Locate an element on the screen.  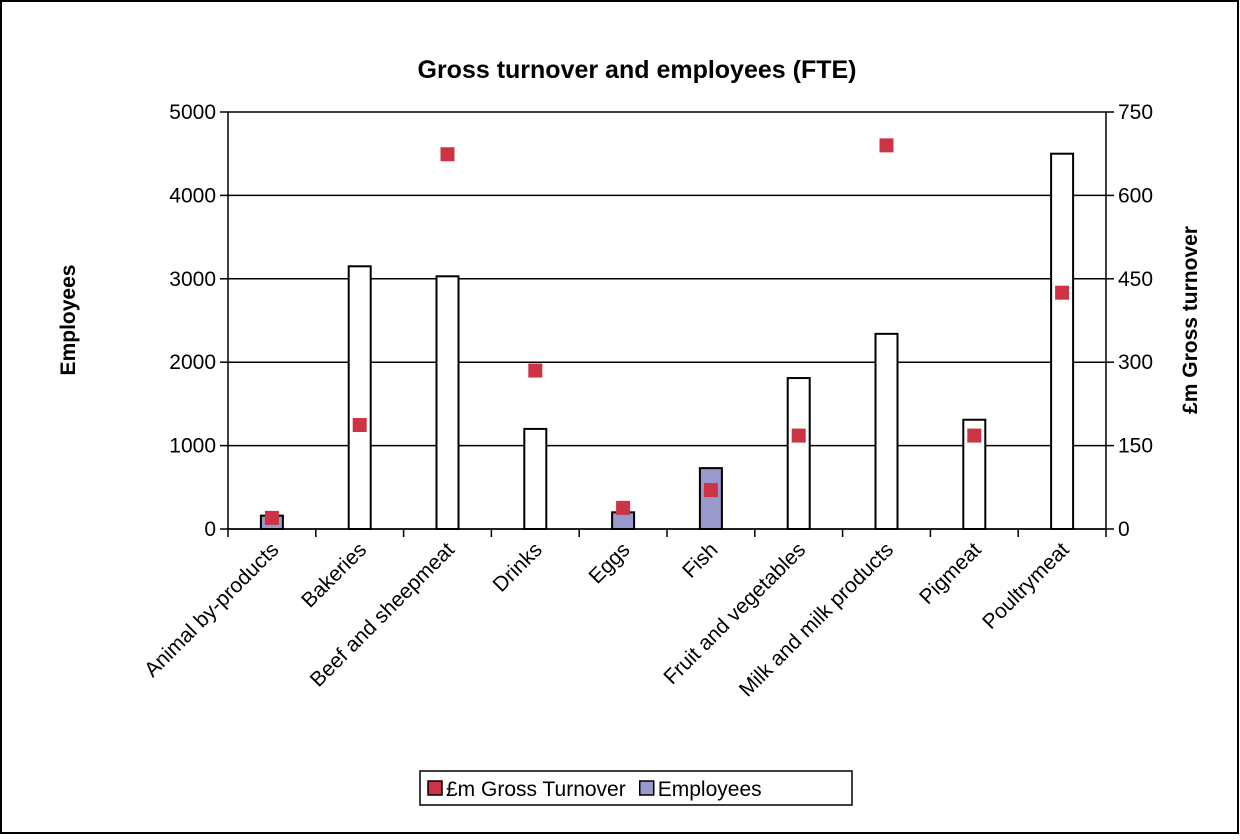
y-tick-label: 0 is located at coordinates (210, 529).